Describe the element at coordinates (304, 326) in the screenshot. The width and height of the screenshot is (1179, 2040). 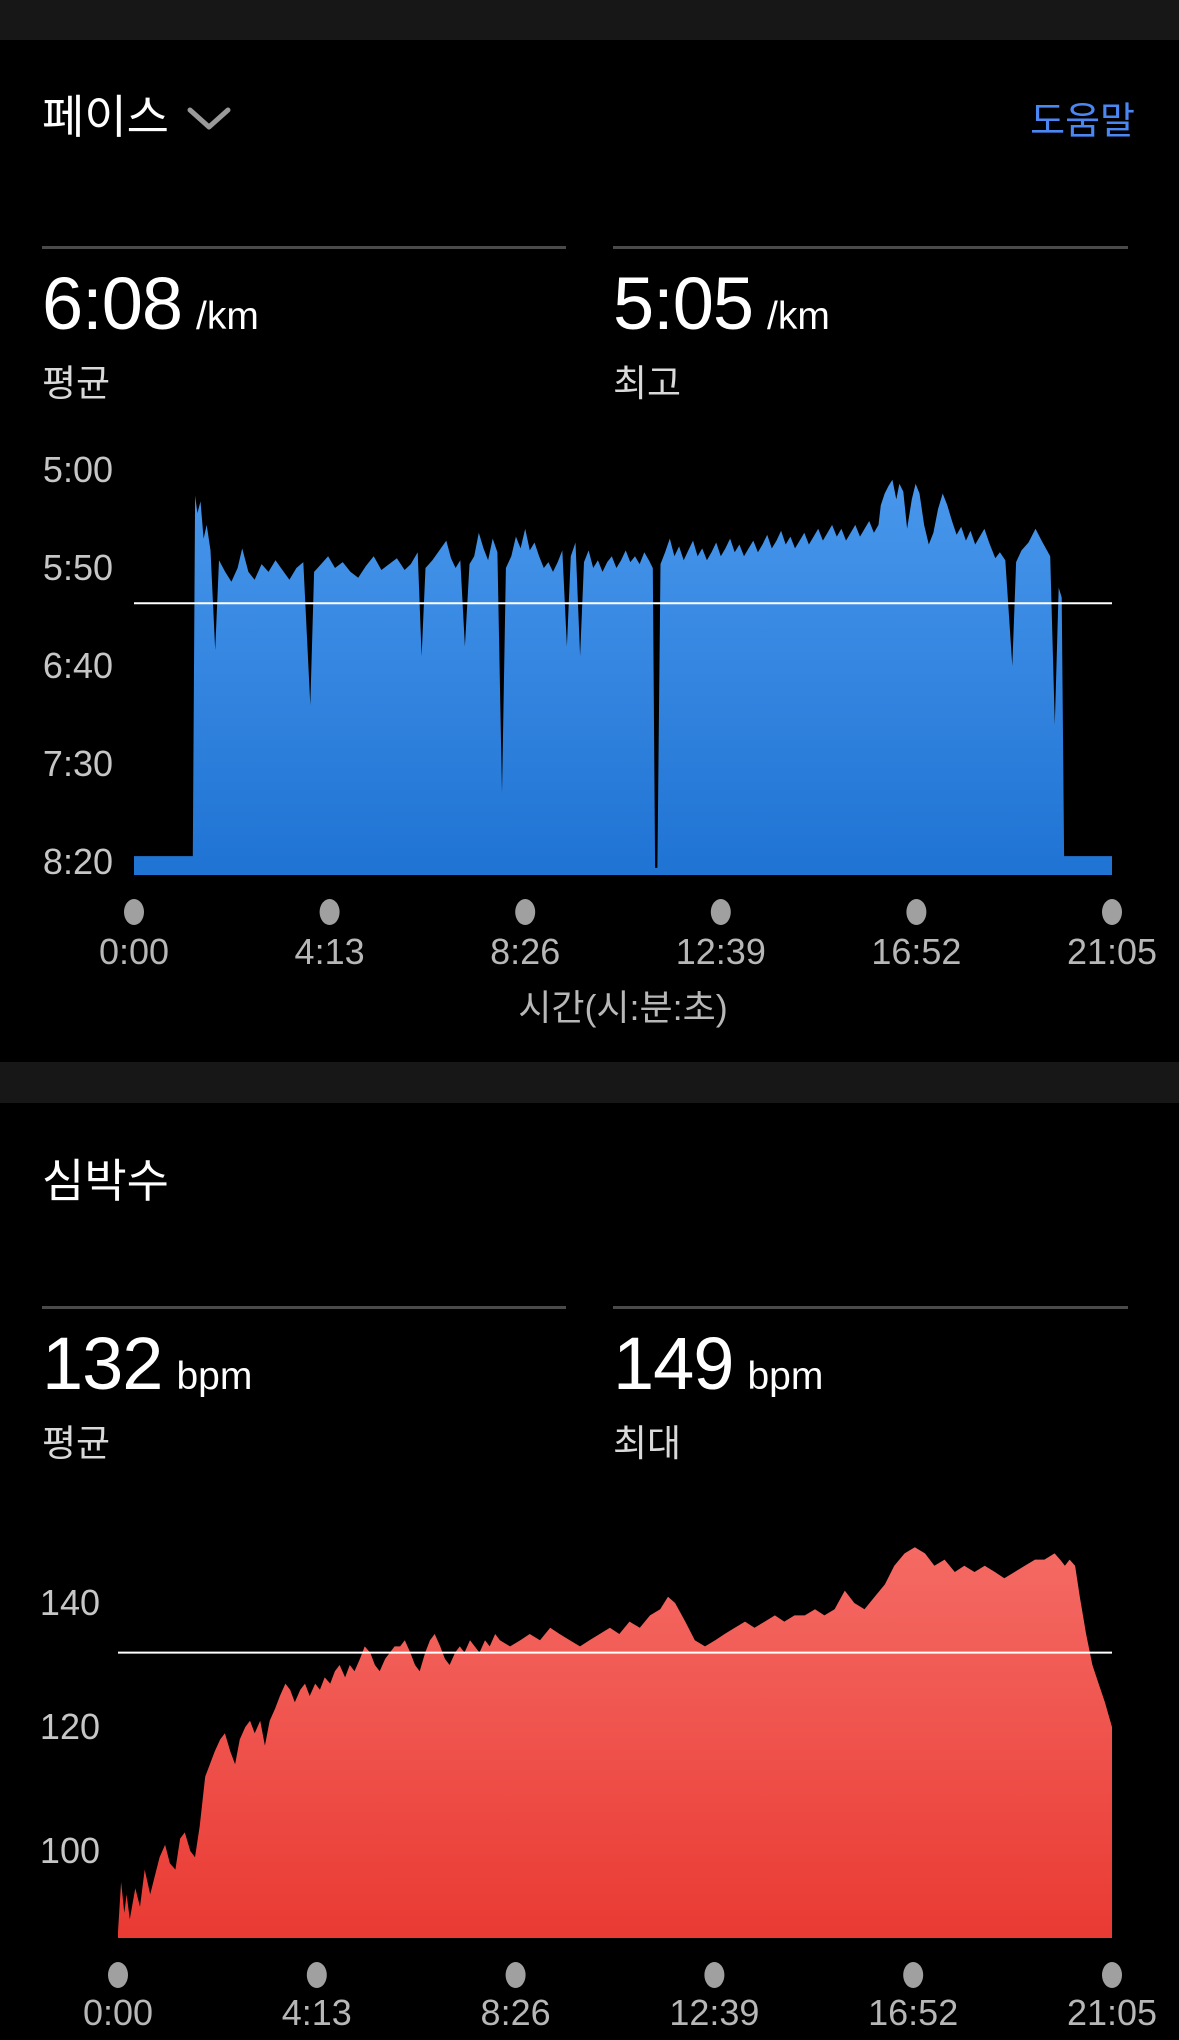
I see `pace-average-stat: 6:08 /km 평균` at that location.